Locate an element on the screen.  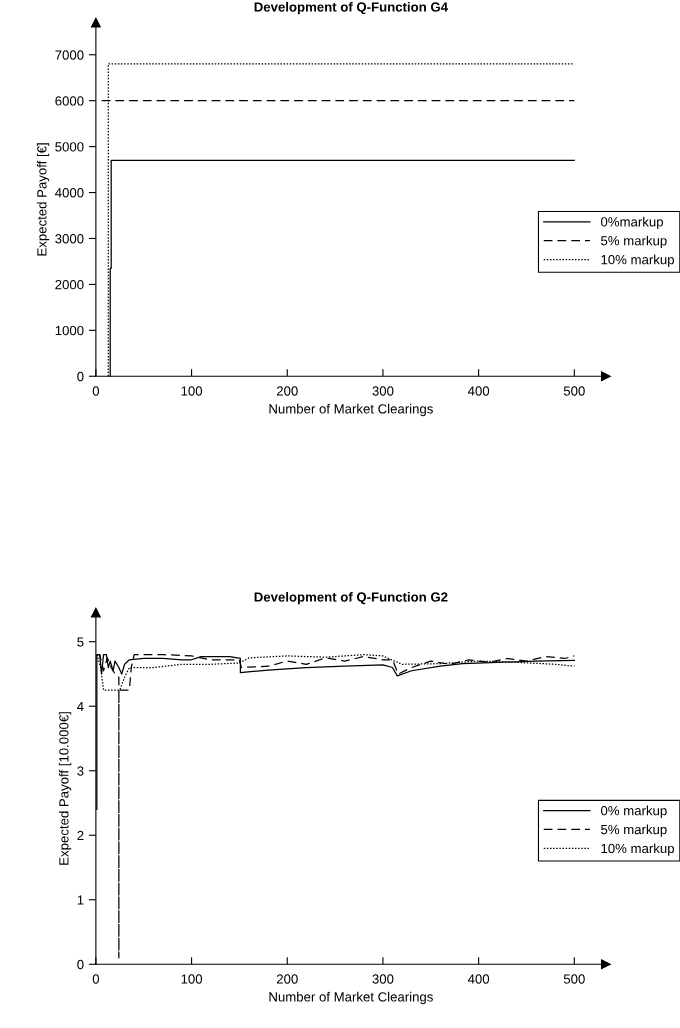
y-tick-label: 4000 is located at coordinates (69, 193).